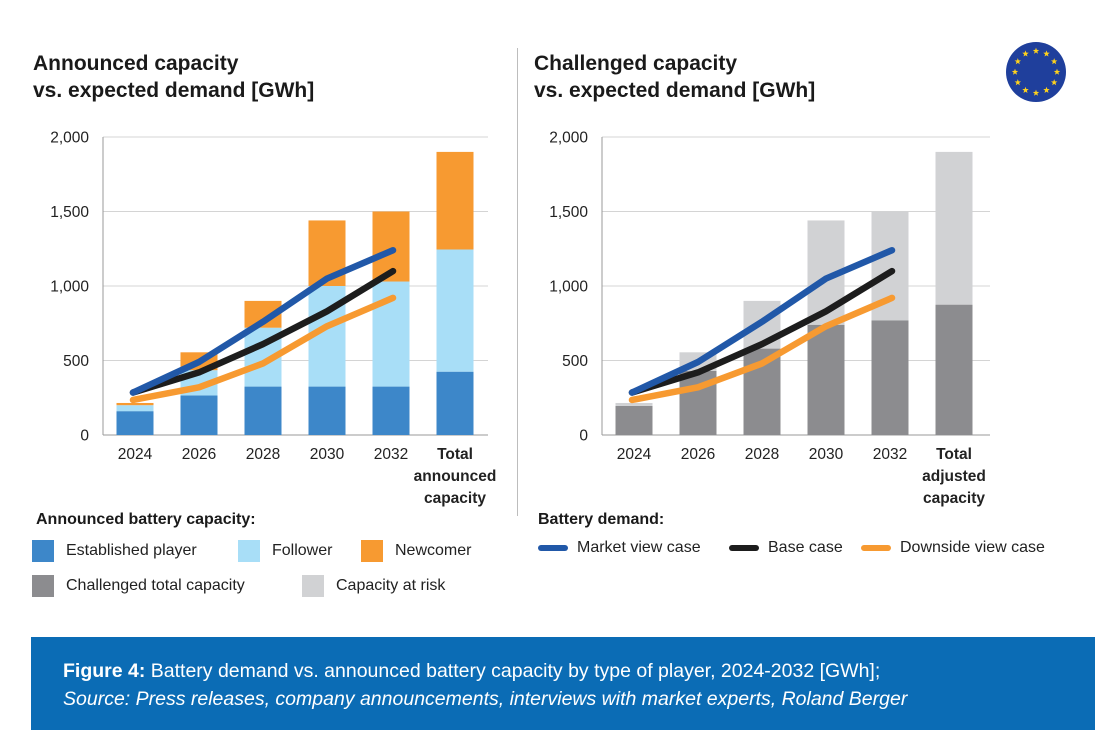 The width and height of the screenshot is (1119, 750). Describe the element at coordinates (762, 349) in the screenshot. I see `challenged-downside-line` at that location.